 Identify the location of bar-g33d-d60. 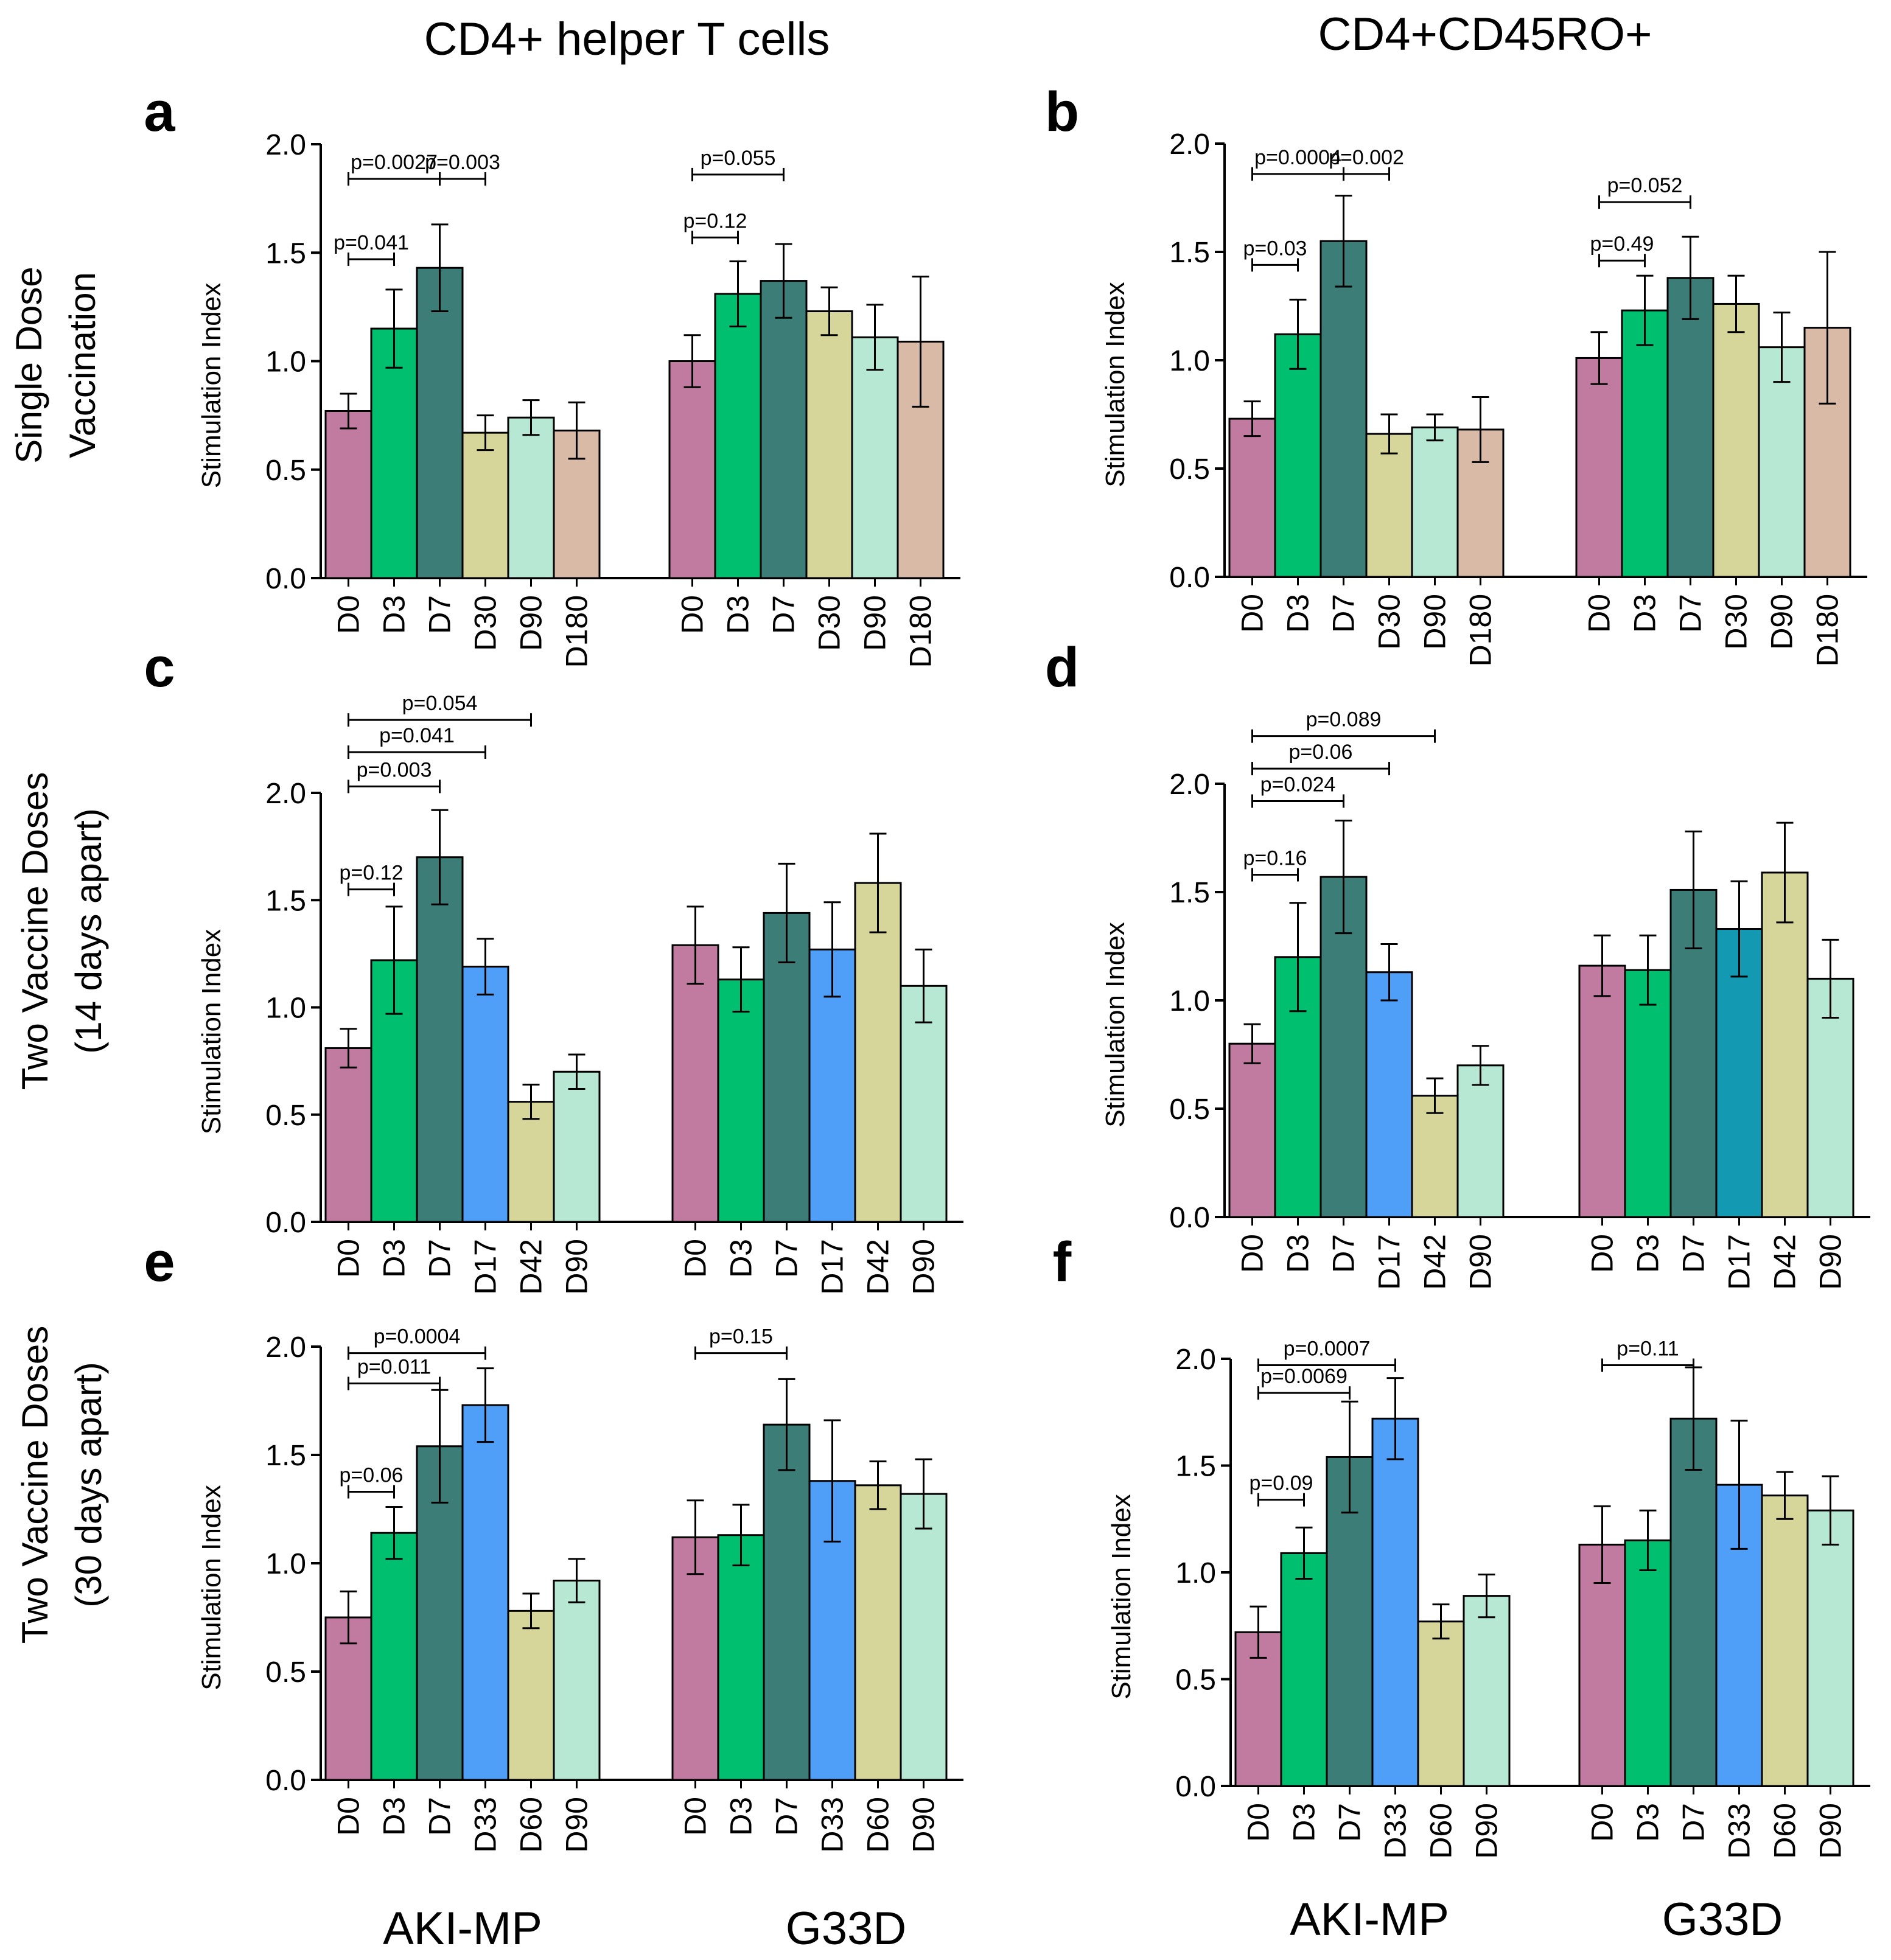
(878, 1632).